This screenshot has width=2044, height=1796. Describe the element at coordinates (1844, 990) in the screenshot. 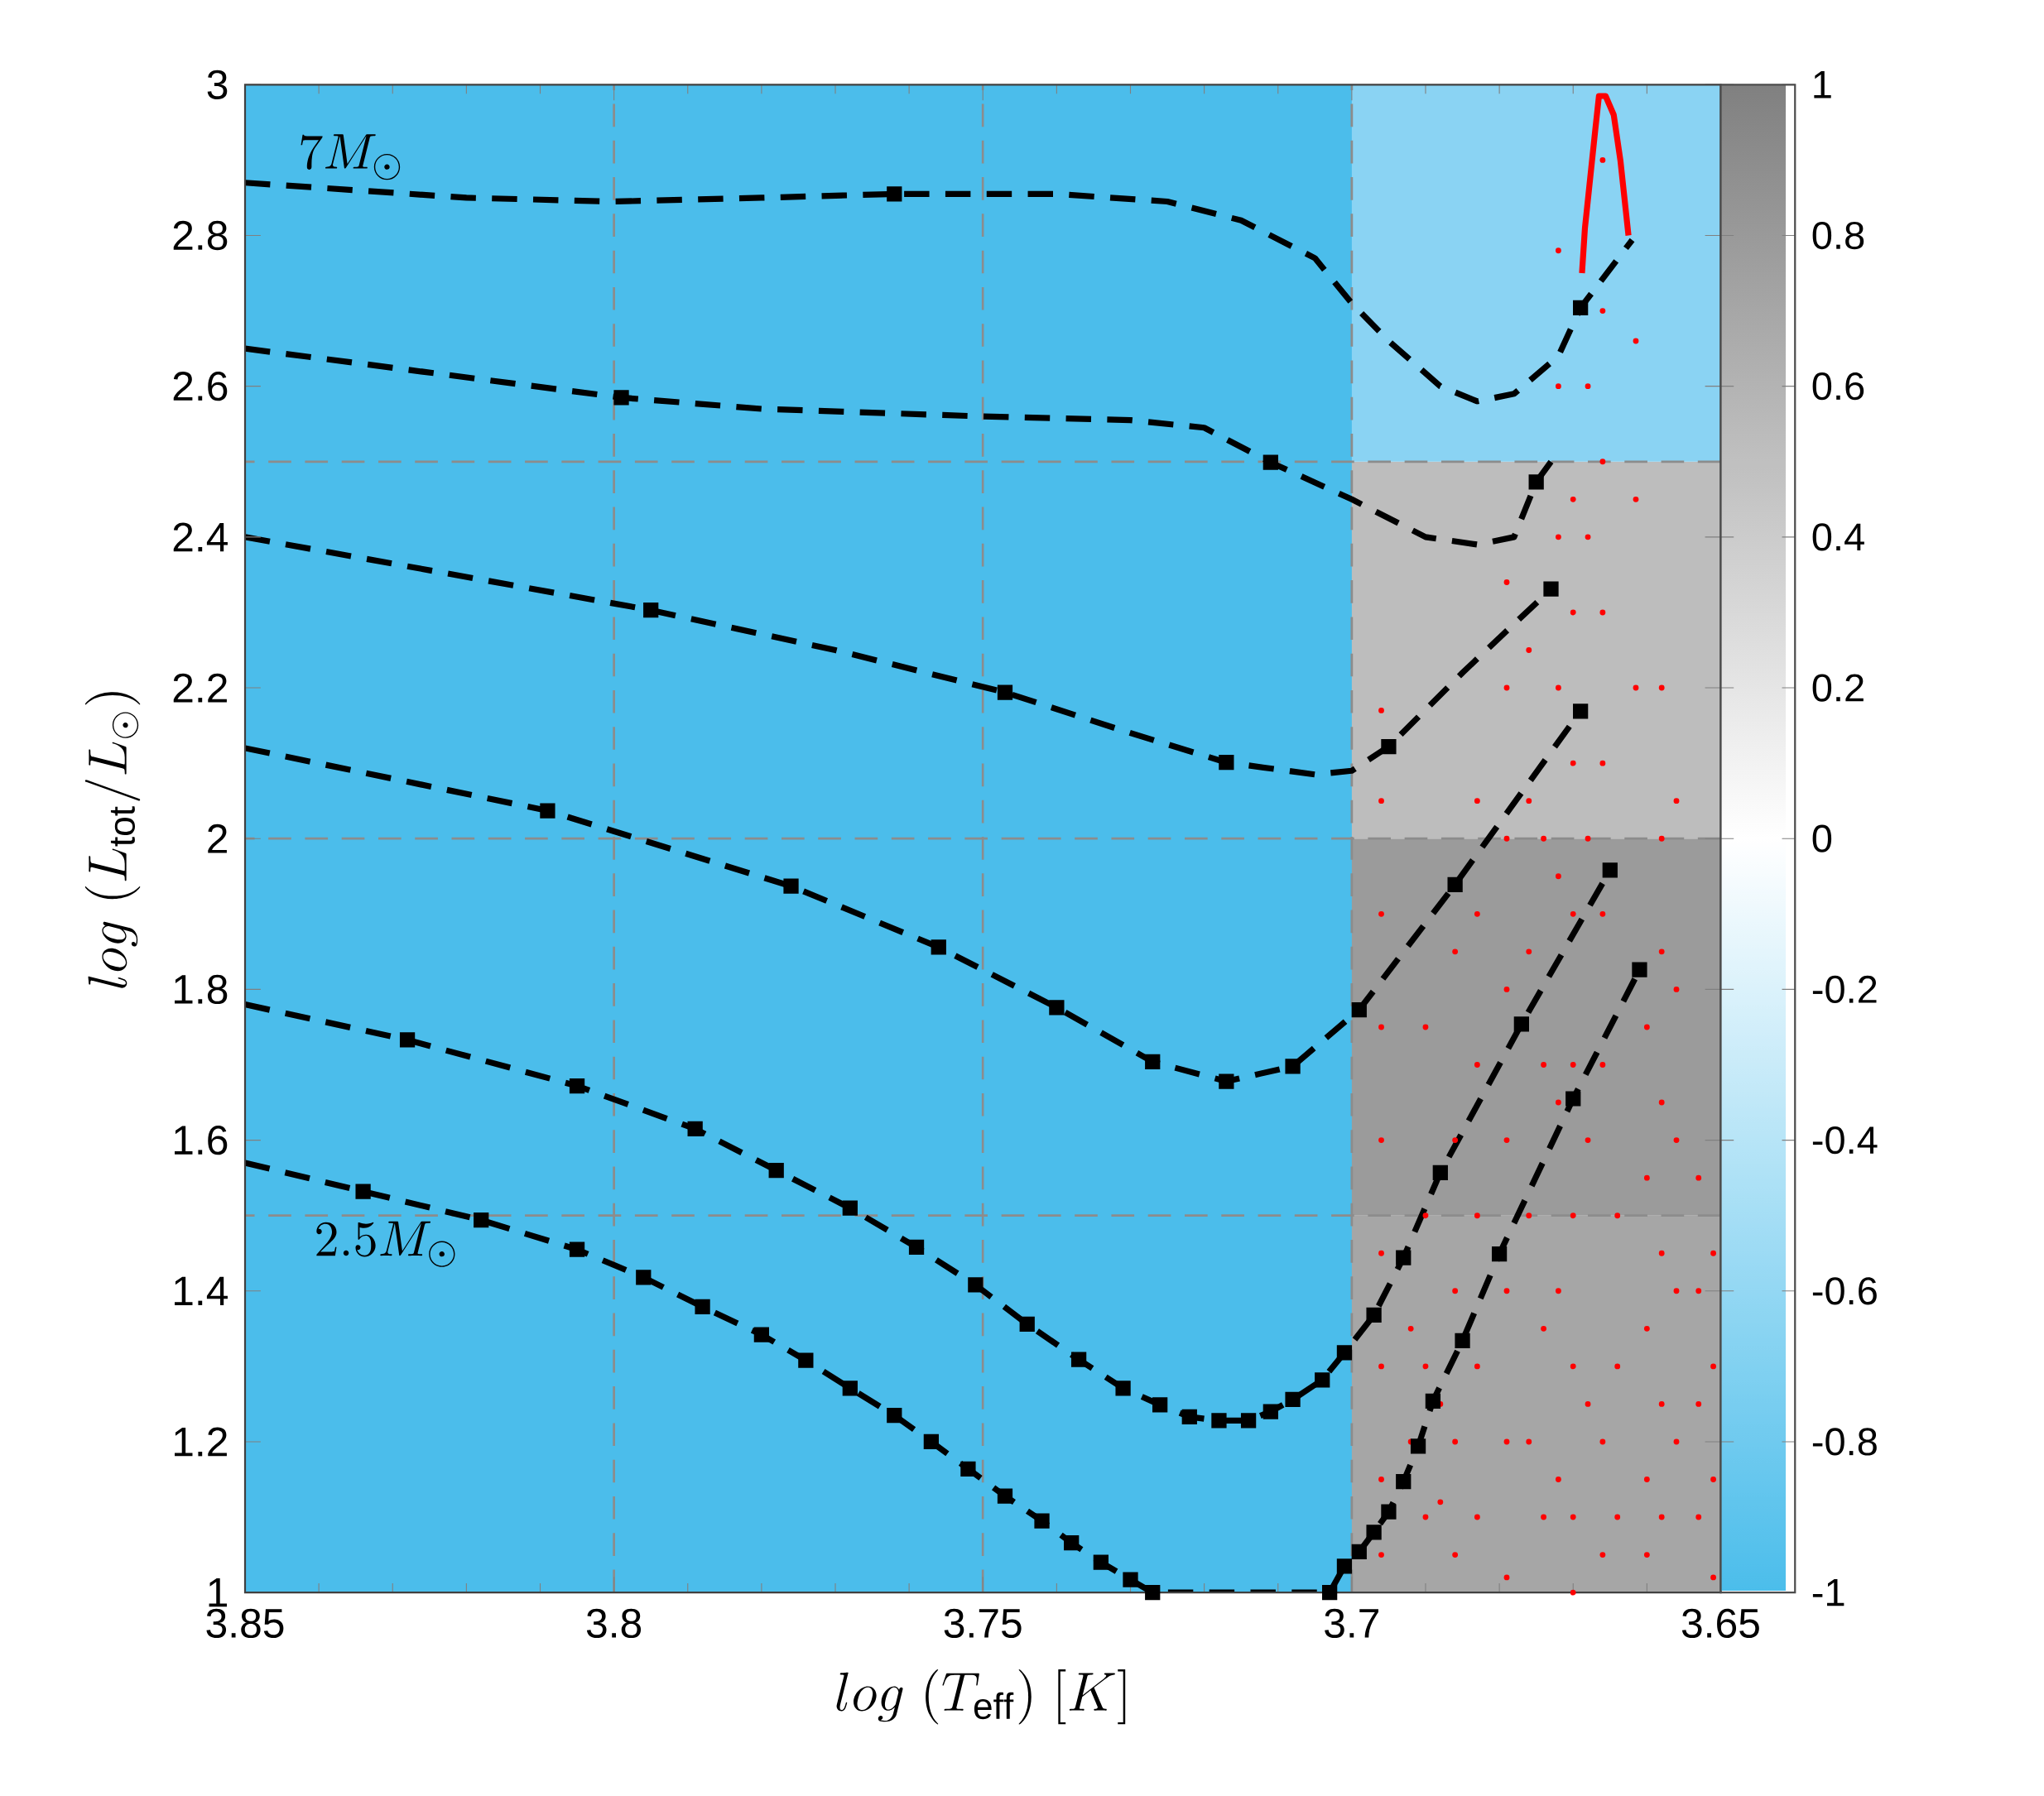

I see `color-bar-label: -0.2` at that location.